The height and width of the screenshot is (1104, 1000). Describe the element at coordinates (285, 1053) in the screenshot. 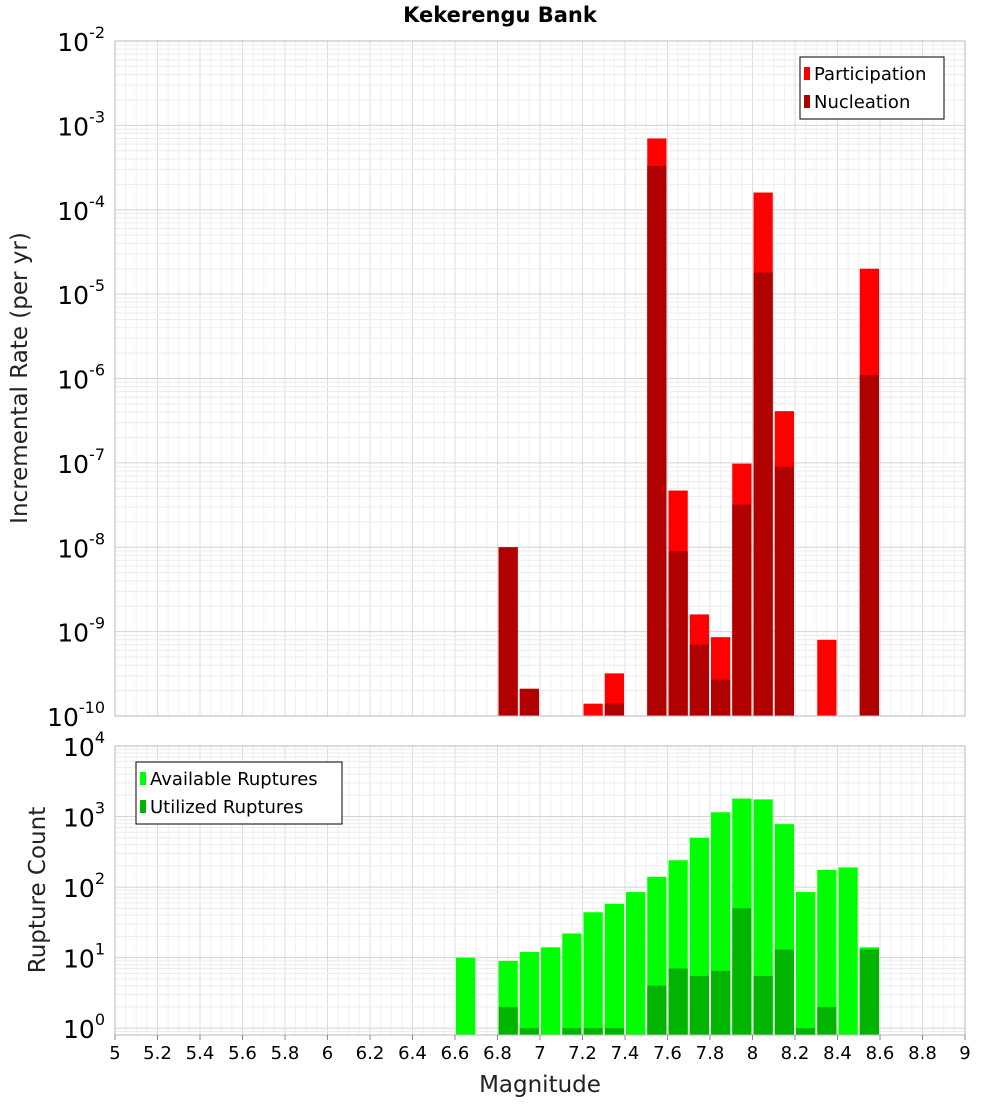

I see `x-tick-label: 5.8` at that location.